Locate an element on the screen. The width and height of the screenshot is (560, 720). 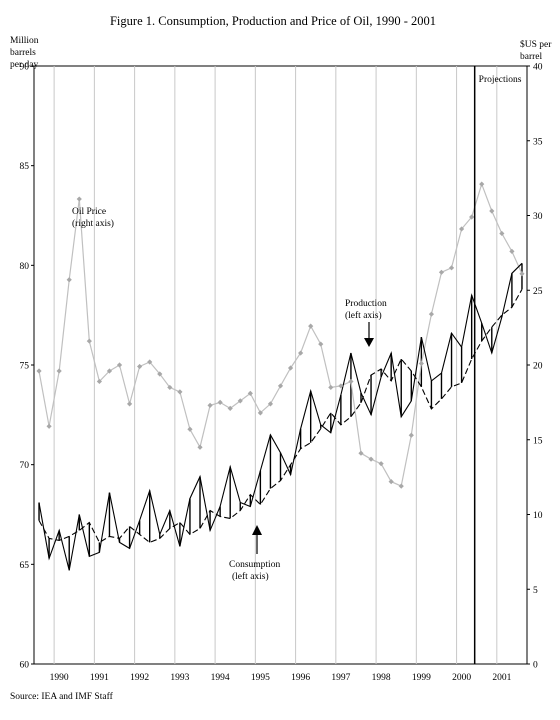
left-tick-label: 60 is located at coordinates (25, 666).